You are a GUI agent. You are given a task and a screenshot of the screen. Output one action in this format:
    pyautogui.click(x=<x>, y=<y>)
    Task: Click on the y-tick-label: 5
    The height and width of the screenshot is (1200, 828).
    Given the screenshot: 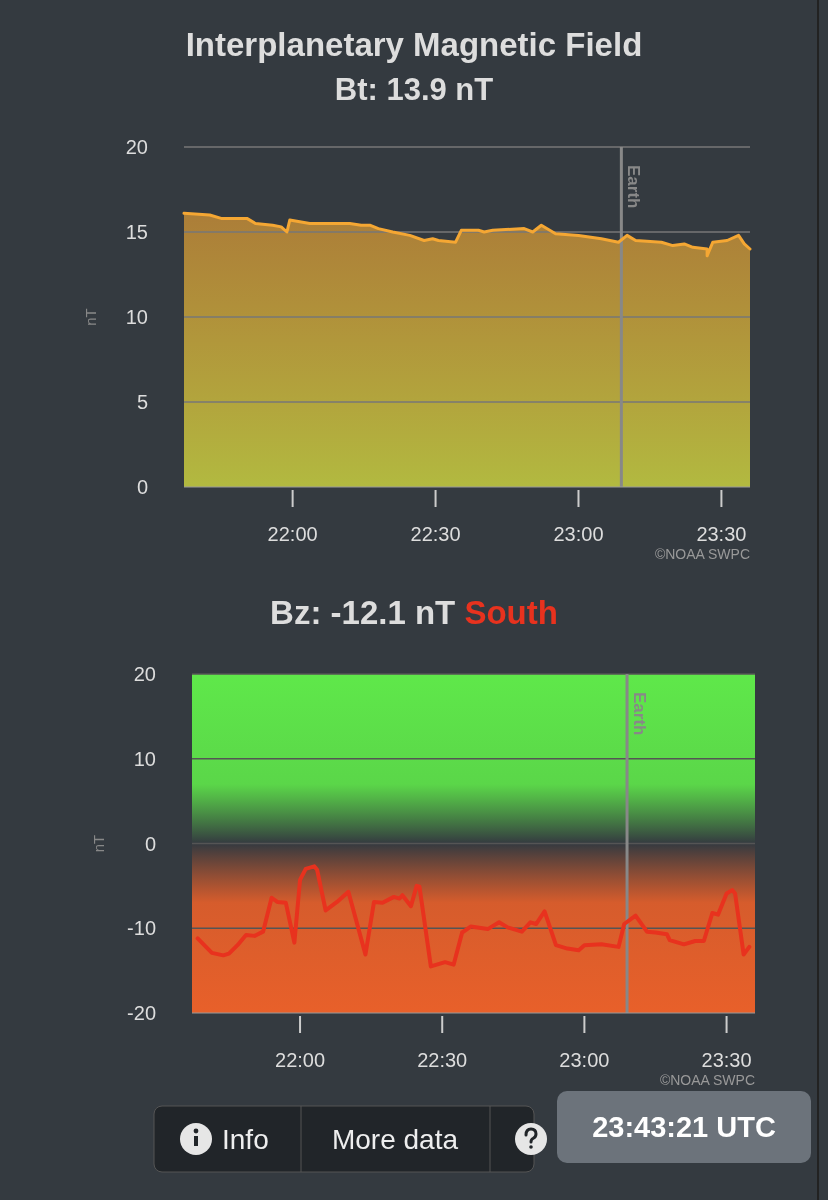 What is the action you would take?
    pyautogui.click(x=142, y=402)
    